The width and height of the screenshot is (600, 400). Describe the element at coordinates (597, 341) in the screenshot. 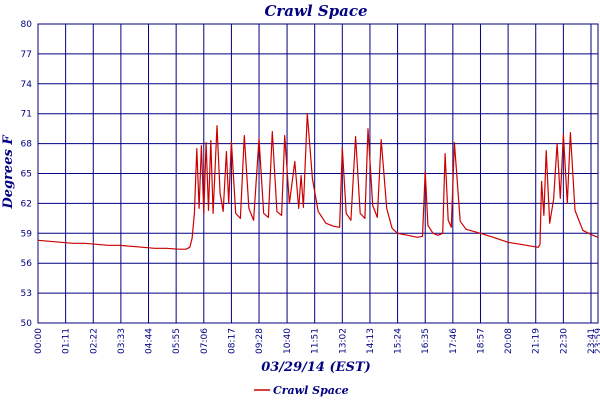

I see `x-tick-label: 23:59` at that location.